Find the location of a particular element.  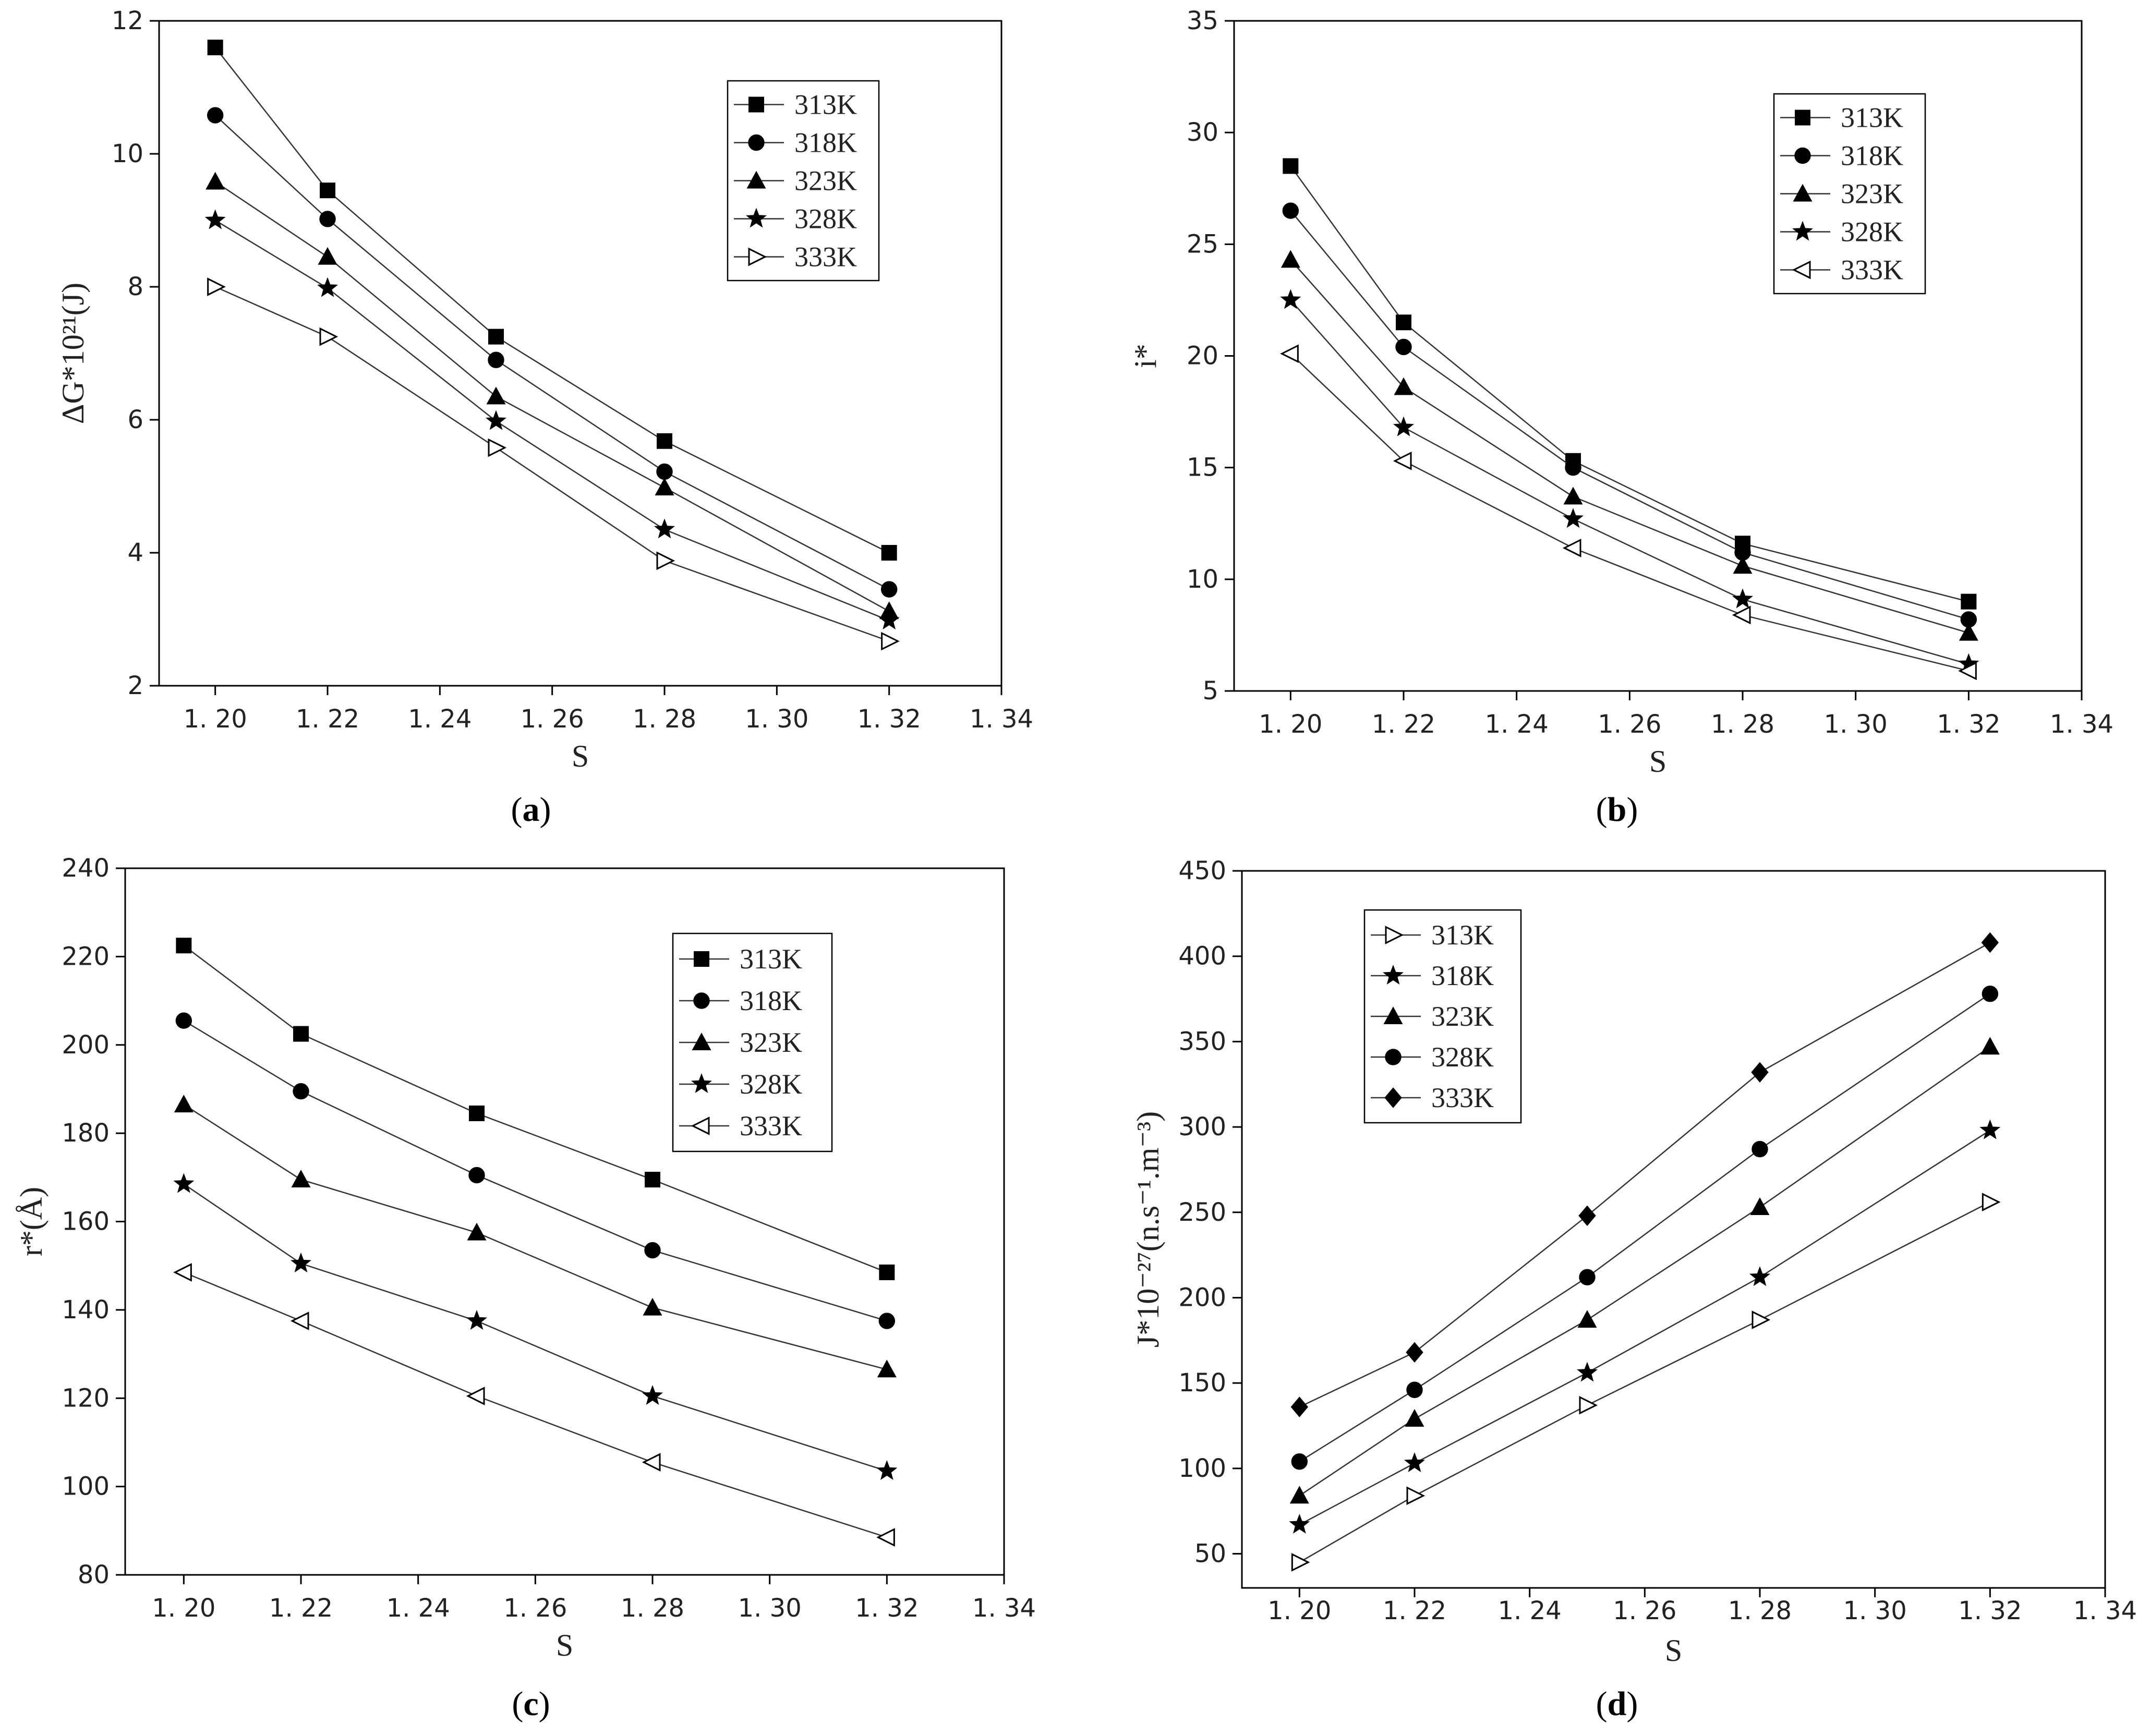

legend-marker-b-323K is located at coordinates (1803, 193).